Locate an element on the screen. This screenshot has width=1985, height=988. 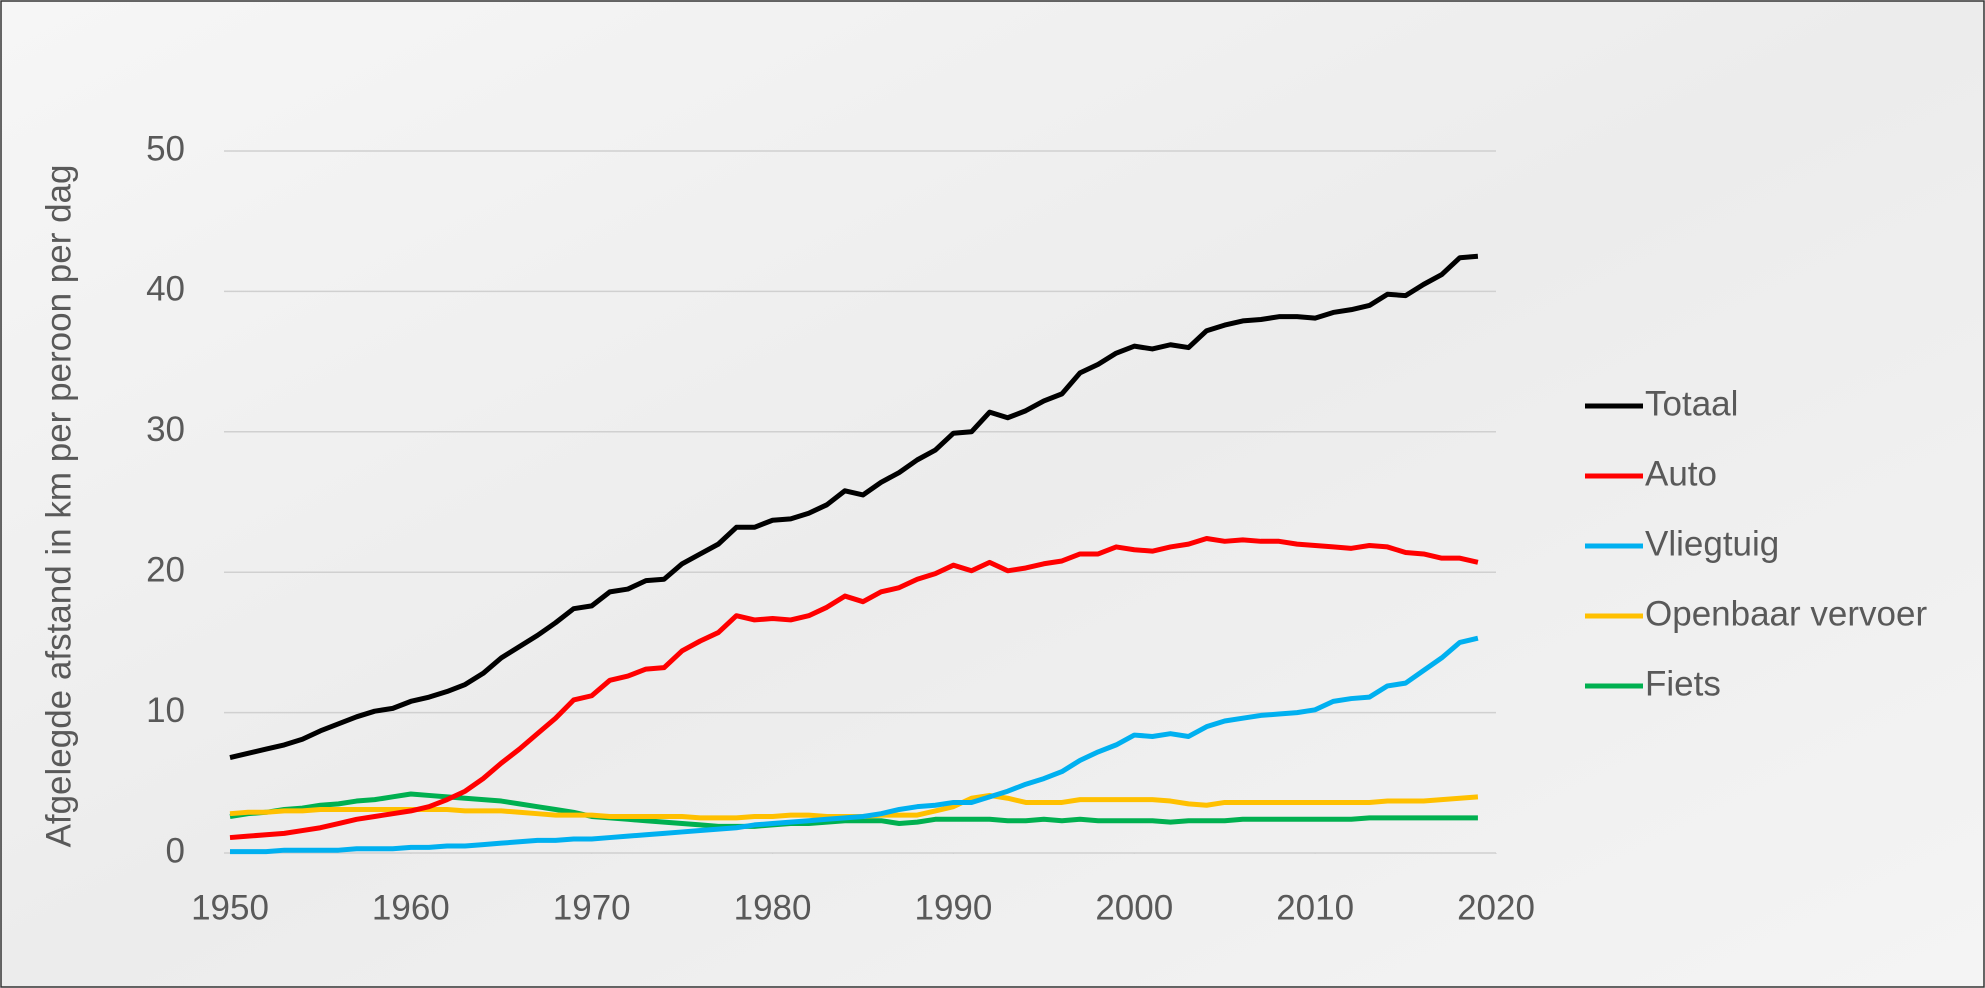
legend-label: Openbaar vervoer is located at coordinates (1786, 613).